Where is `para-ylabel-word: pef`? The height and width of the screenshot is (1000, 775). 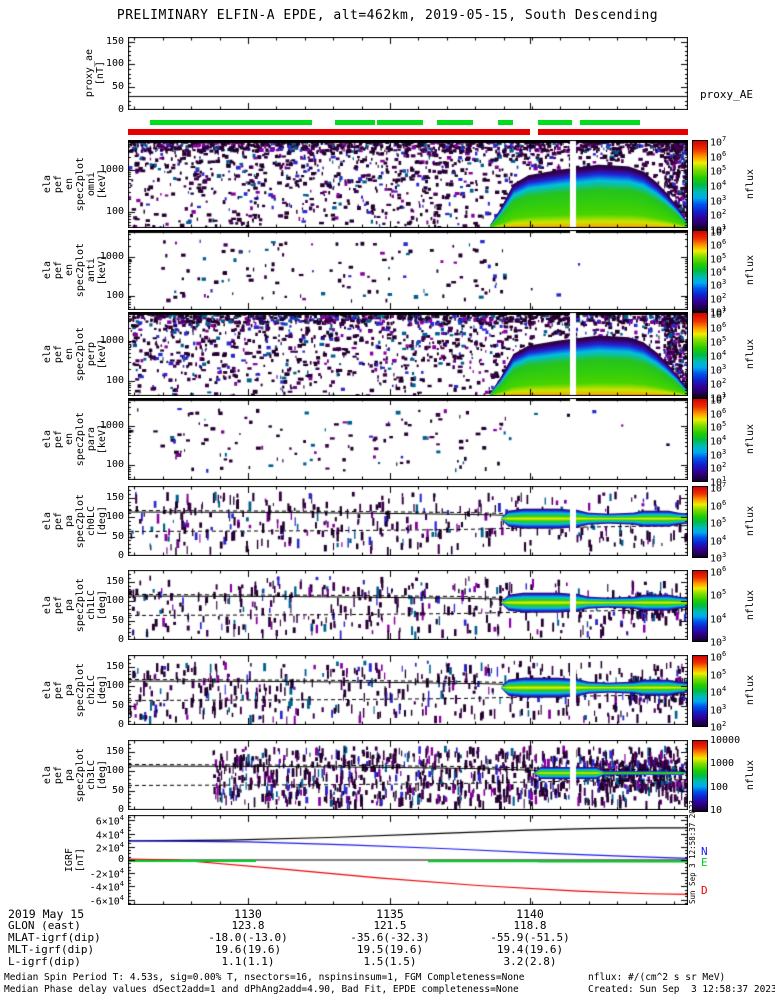
para-ylabel-word: pef is located at coordinates (58, 439).